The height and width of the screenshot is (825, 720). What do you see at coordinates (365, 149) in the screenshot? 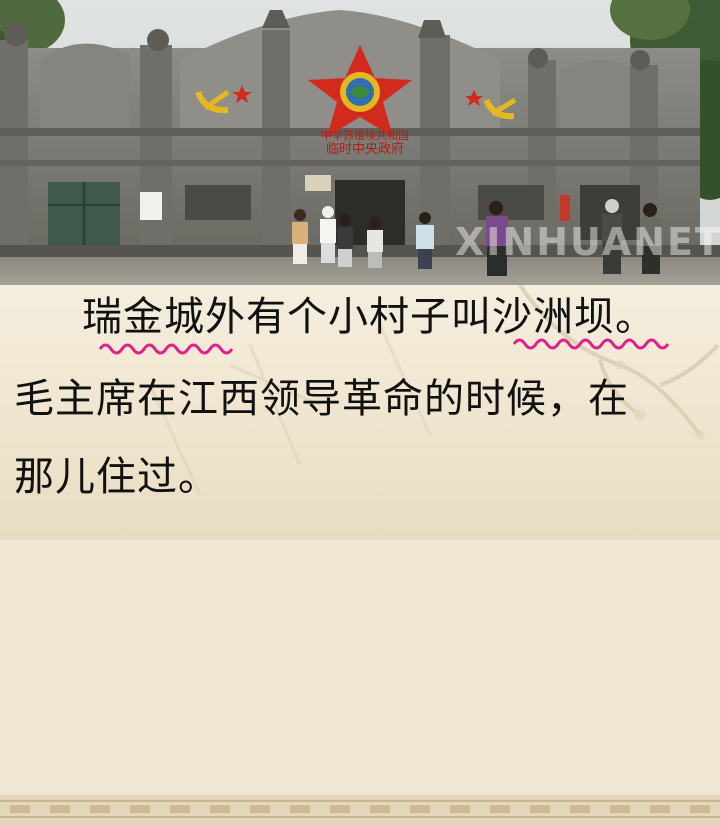
I see `svg-text: 临时中央政府` at bounding box center [365, 149].